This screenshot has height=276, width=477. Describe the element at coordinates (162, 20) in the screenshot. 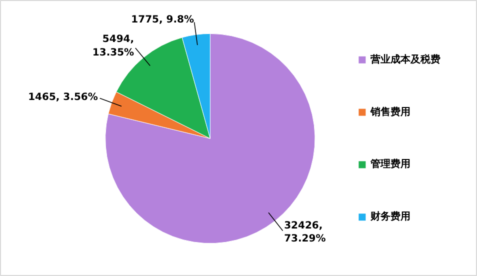

I see `data-label: 1775, 9.8%` at that location.